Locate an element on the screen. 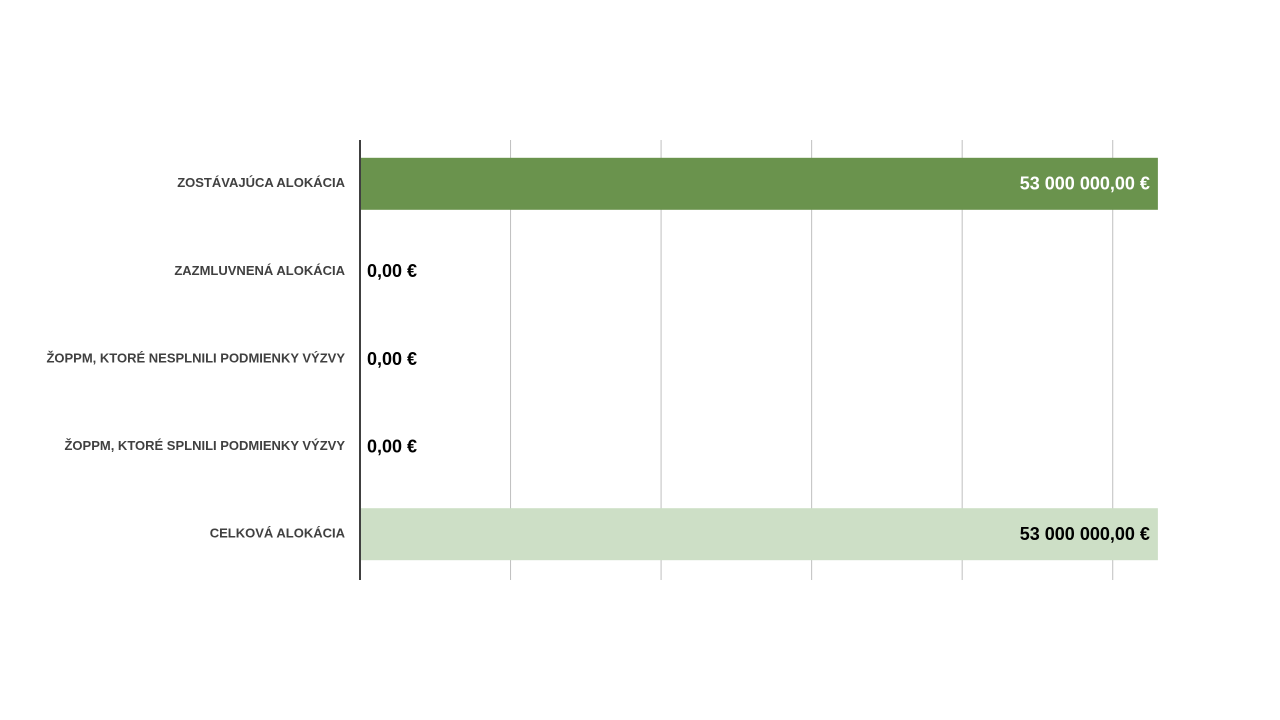  y-tick-label: ZOSTÁVAJÚCA ALOKÁCIA is located at coordinates (261, 182).